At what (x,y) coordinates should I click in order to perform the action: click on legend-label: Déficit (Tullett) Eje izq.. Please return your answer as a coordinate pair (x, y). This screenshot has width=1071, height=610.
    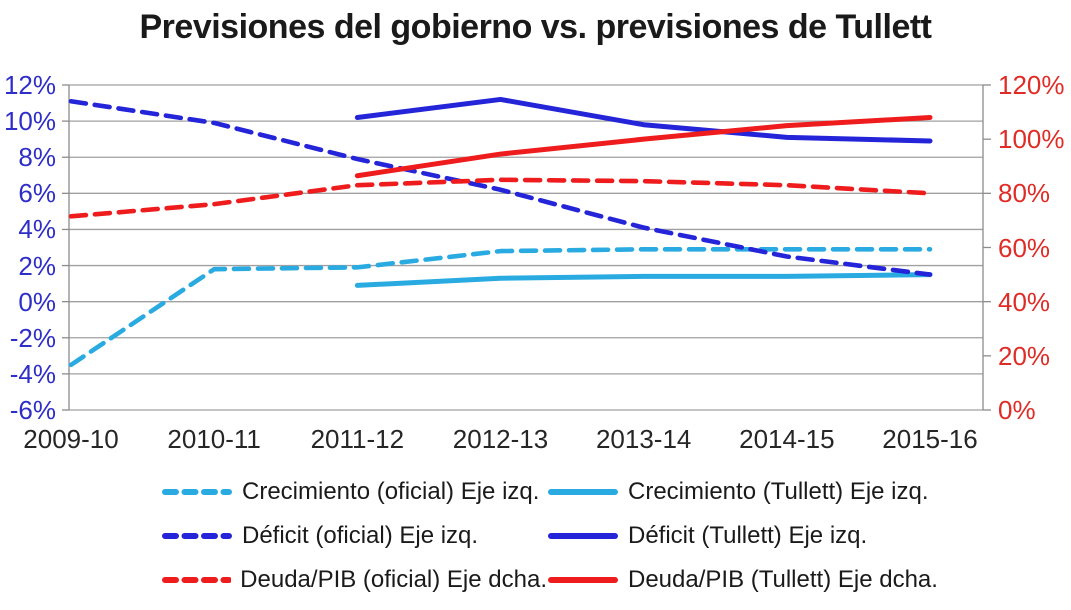
    Looking at the image, I should click on (748, 535).